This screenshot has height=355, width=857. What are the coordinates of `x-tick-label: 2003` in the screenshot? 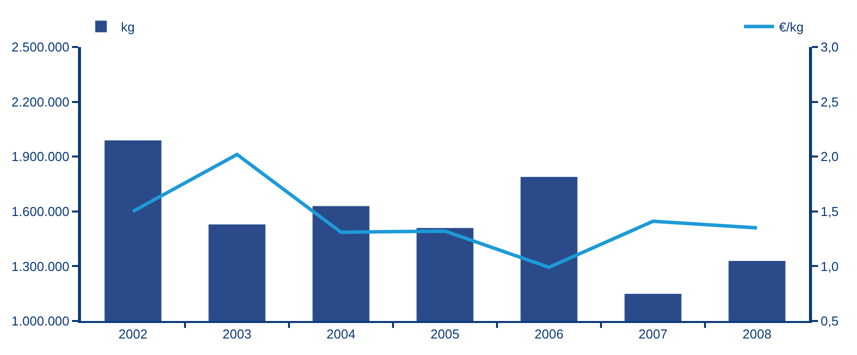 It's located at (237, 334).